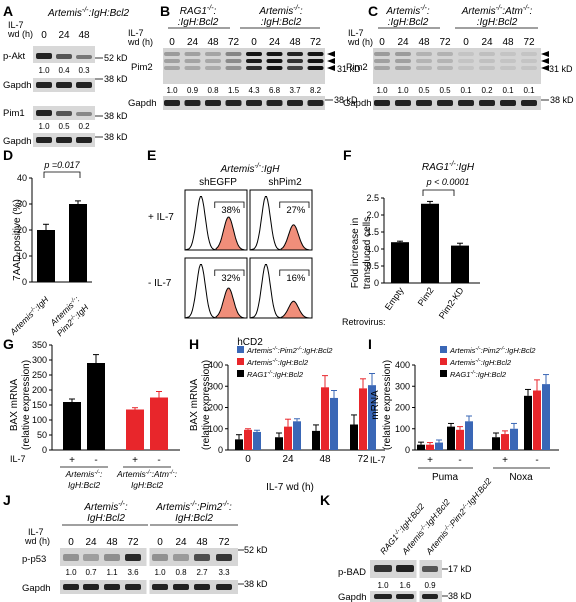 Image resolution: width=576 pixels, height=602 pixels. I want to click on row-label: p-p53, so click(34, 559).